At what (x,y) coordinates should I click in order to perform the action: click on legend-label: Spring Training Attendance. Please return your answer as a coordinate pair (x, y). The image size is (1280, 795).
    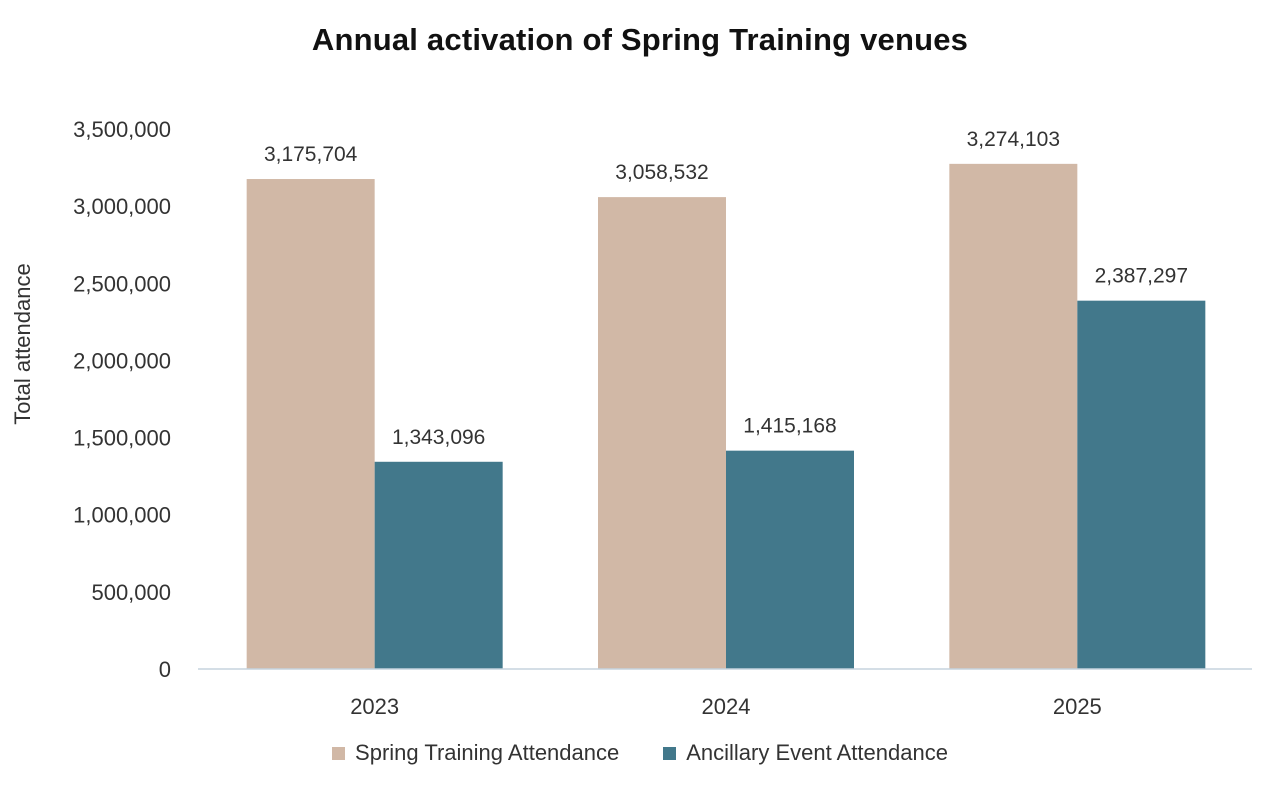
    Looking at the image, I should click on (487, 752).